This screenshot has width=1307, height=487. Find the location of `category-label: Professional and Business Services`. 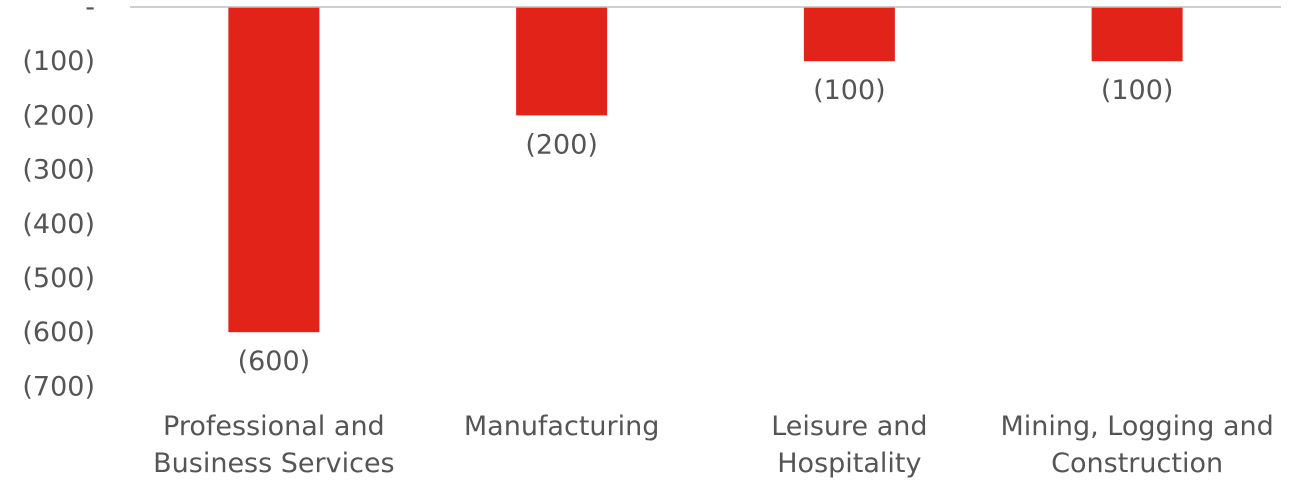

category-label: Professional and Business Services is located at coordinates (274, 445).